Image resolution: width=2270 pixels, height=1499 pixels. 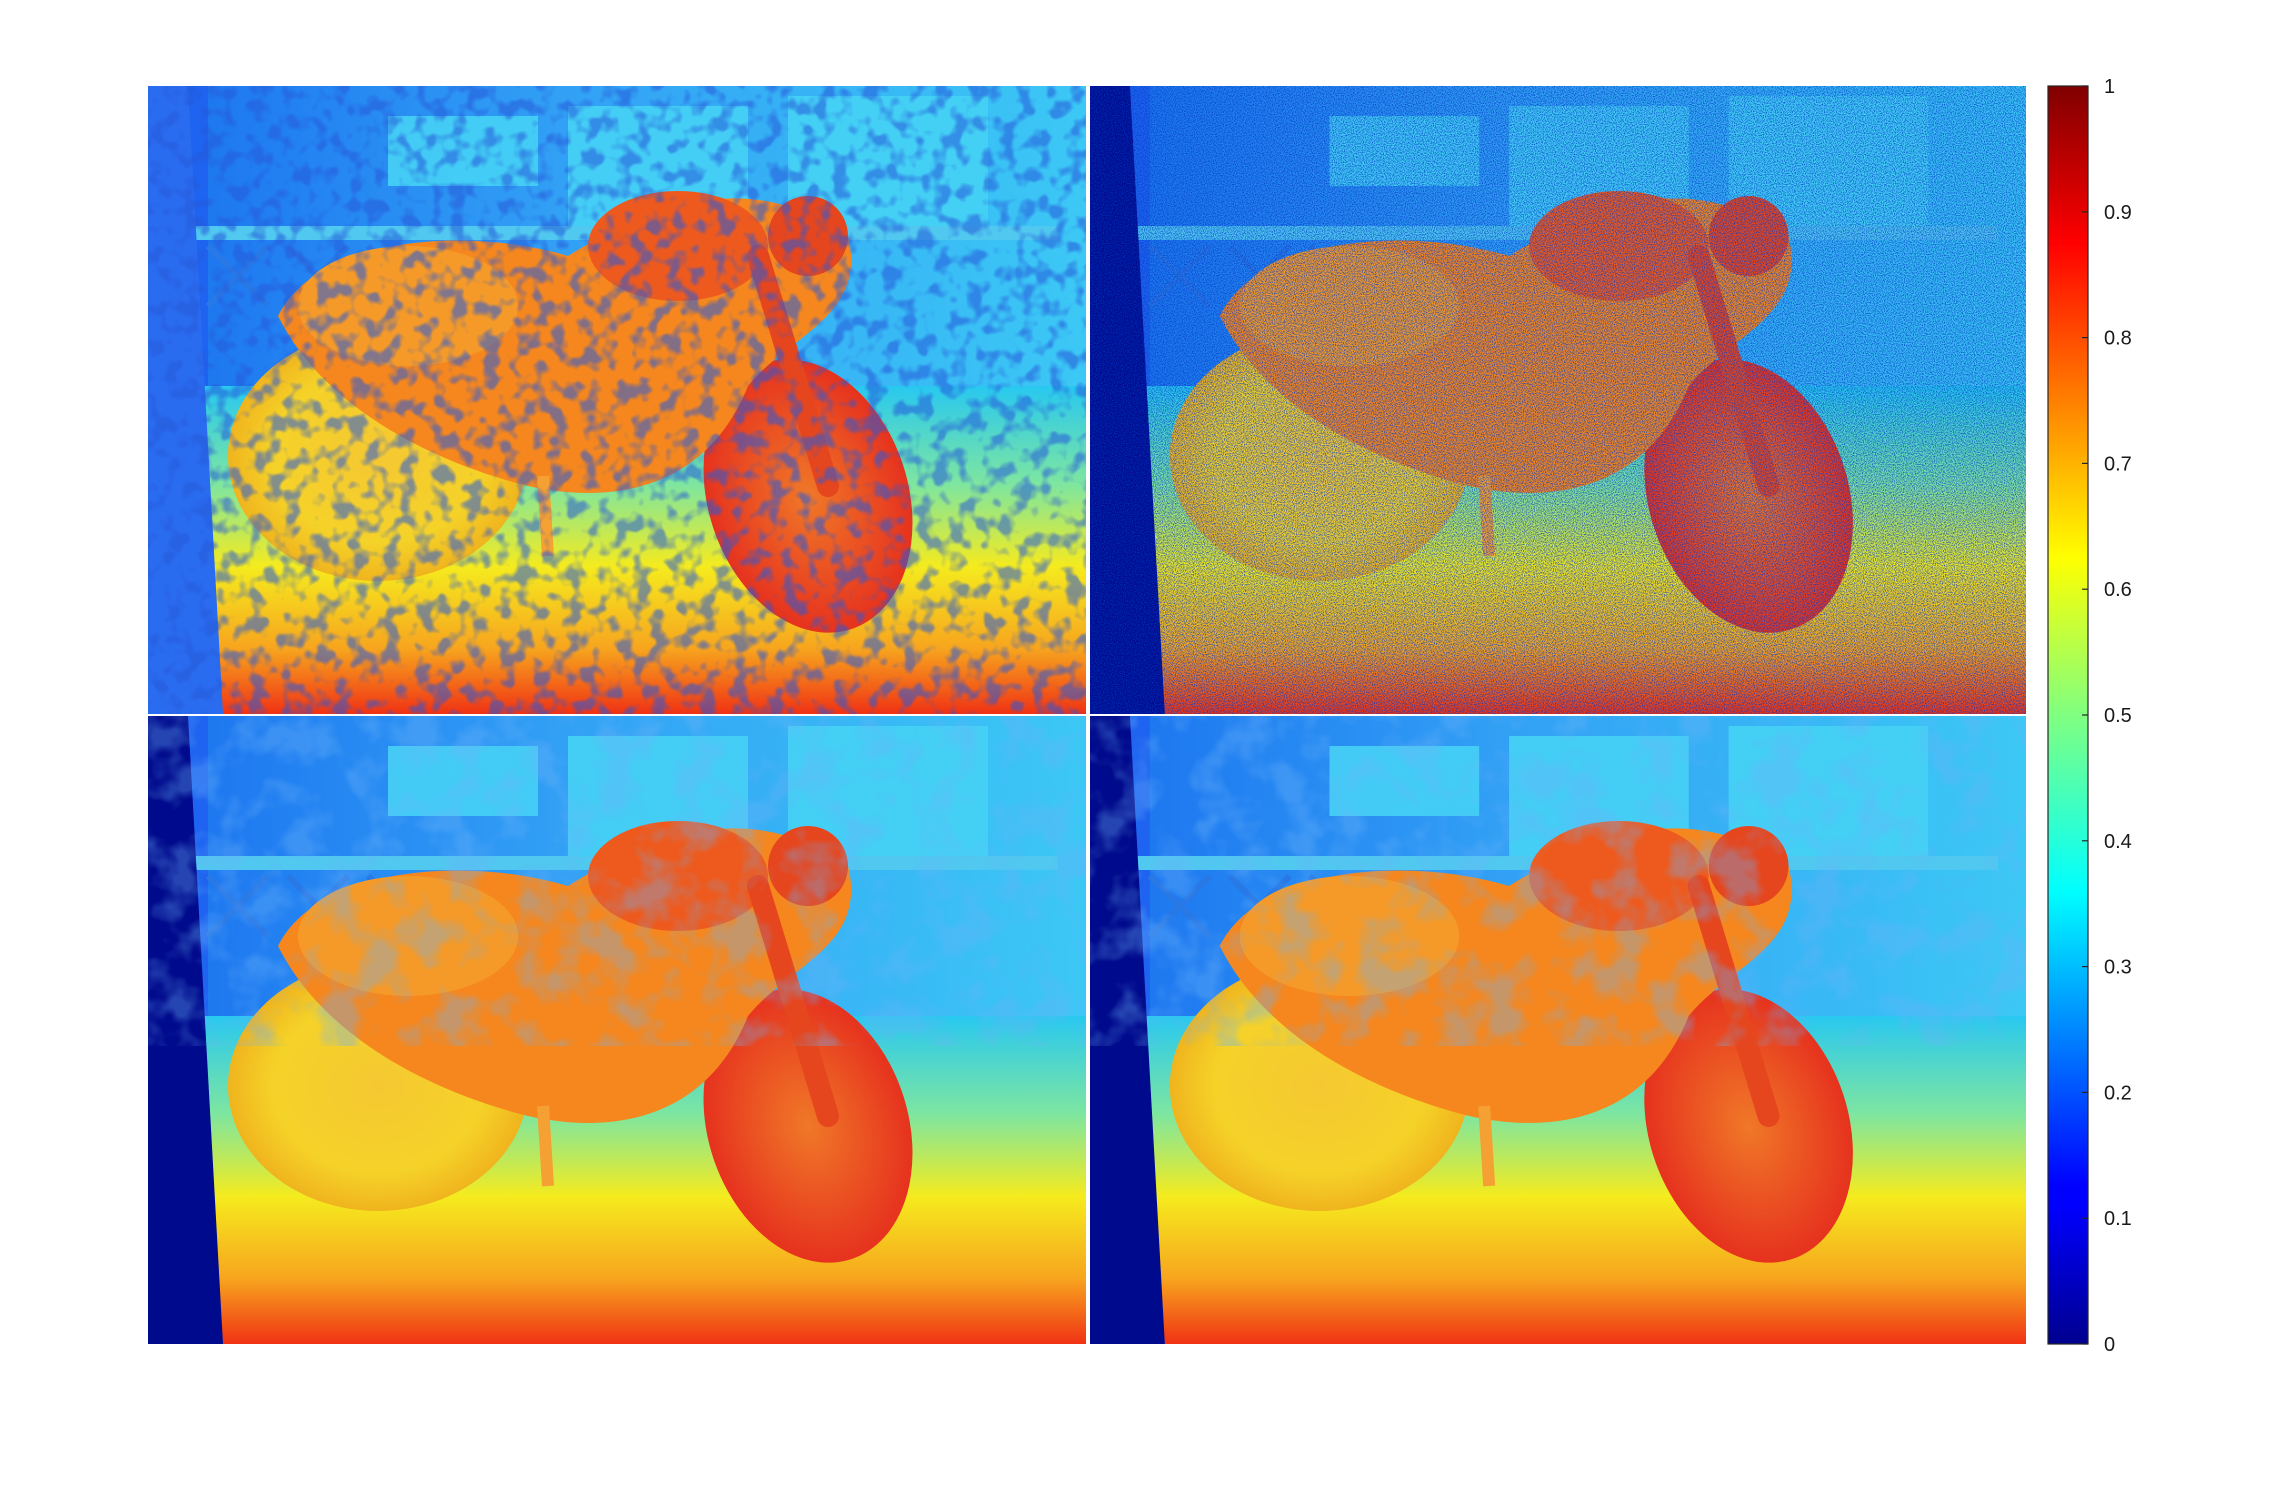 I want to click on colorbar-ticks: 0 0.1 0.2 0.3 0.4 0.5 0.6 0.7 0.8 0.9 1, so click(x=2107, y=716).